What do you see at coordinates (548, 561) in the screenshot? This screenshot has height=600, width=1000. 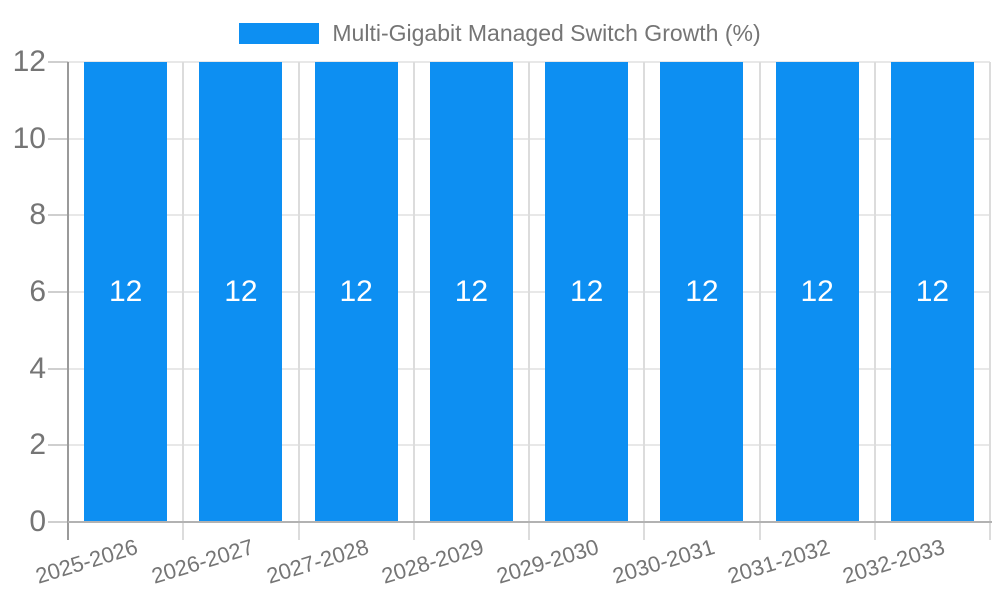 I see `x-axis-tick-label: 2029-2030` at bounding box center [548, 561].